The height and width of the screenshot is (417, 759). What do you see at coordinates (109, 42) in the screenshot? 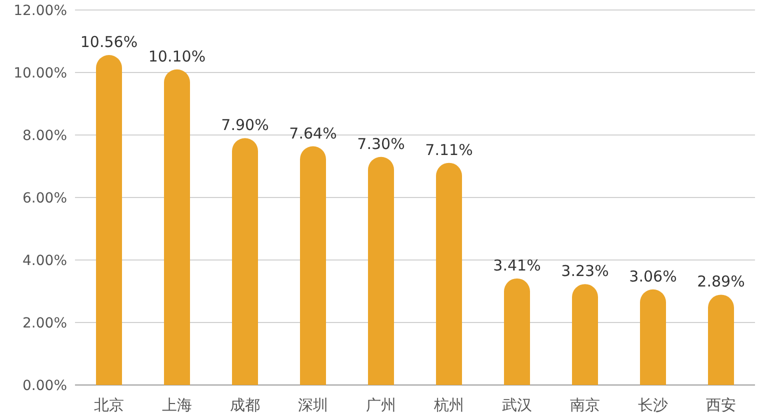
I see `data-label: 10.56%` at bounding box center [109, 42].